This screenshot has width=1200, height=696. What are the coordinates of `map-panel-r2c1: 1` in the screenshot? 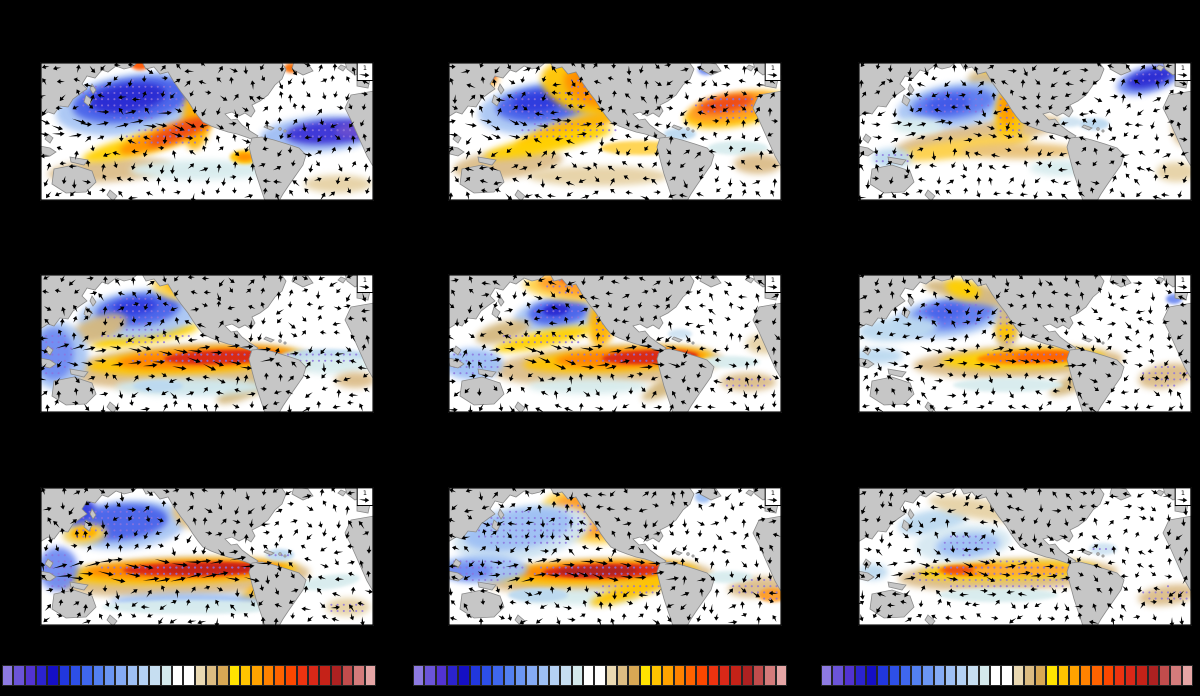 It's located at (207, 343).